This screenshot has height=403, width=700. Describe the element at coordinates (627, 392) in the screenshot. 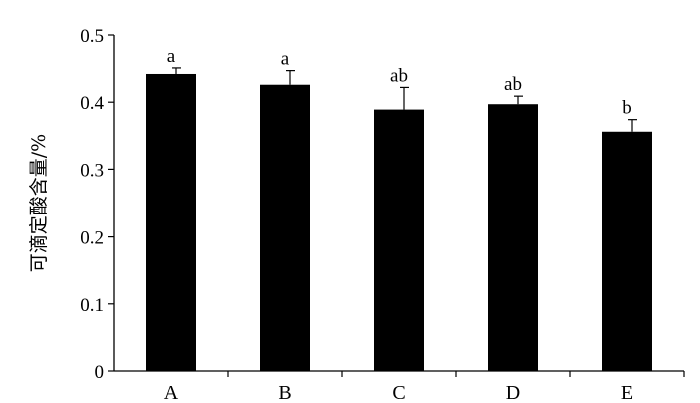

I see `category-label-E: E` at that location.